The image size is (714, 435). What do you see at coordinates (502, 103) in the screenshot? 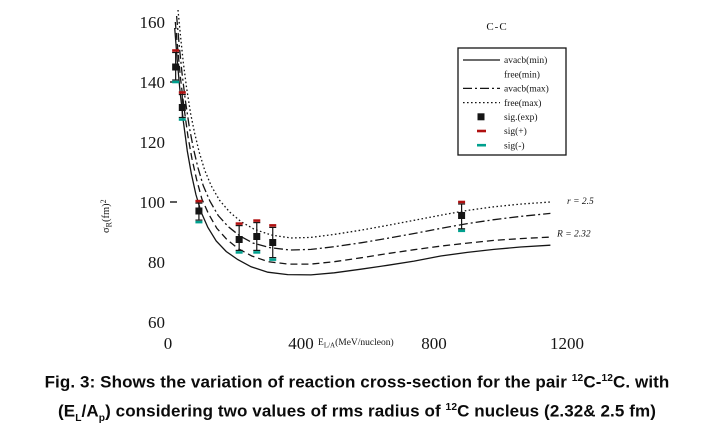
I see `legend-entry-freemax: free(max)` at bounding box center [502, 103].